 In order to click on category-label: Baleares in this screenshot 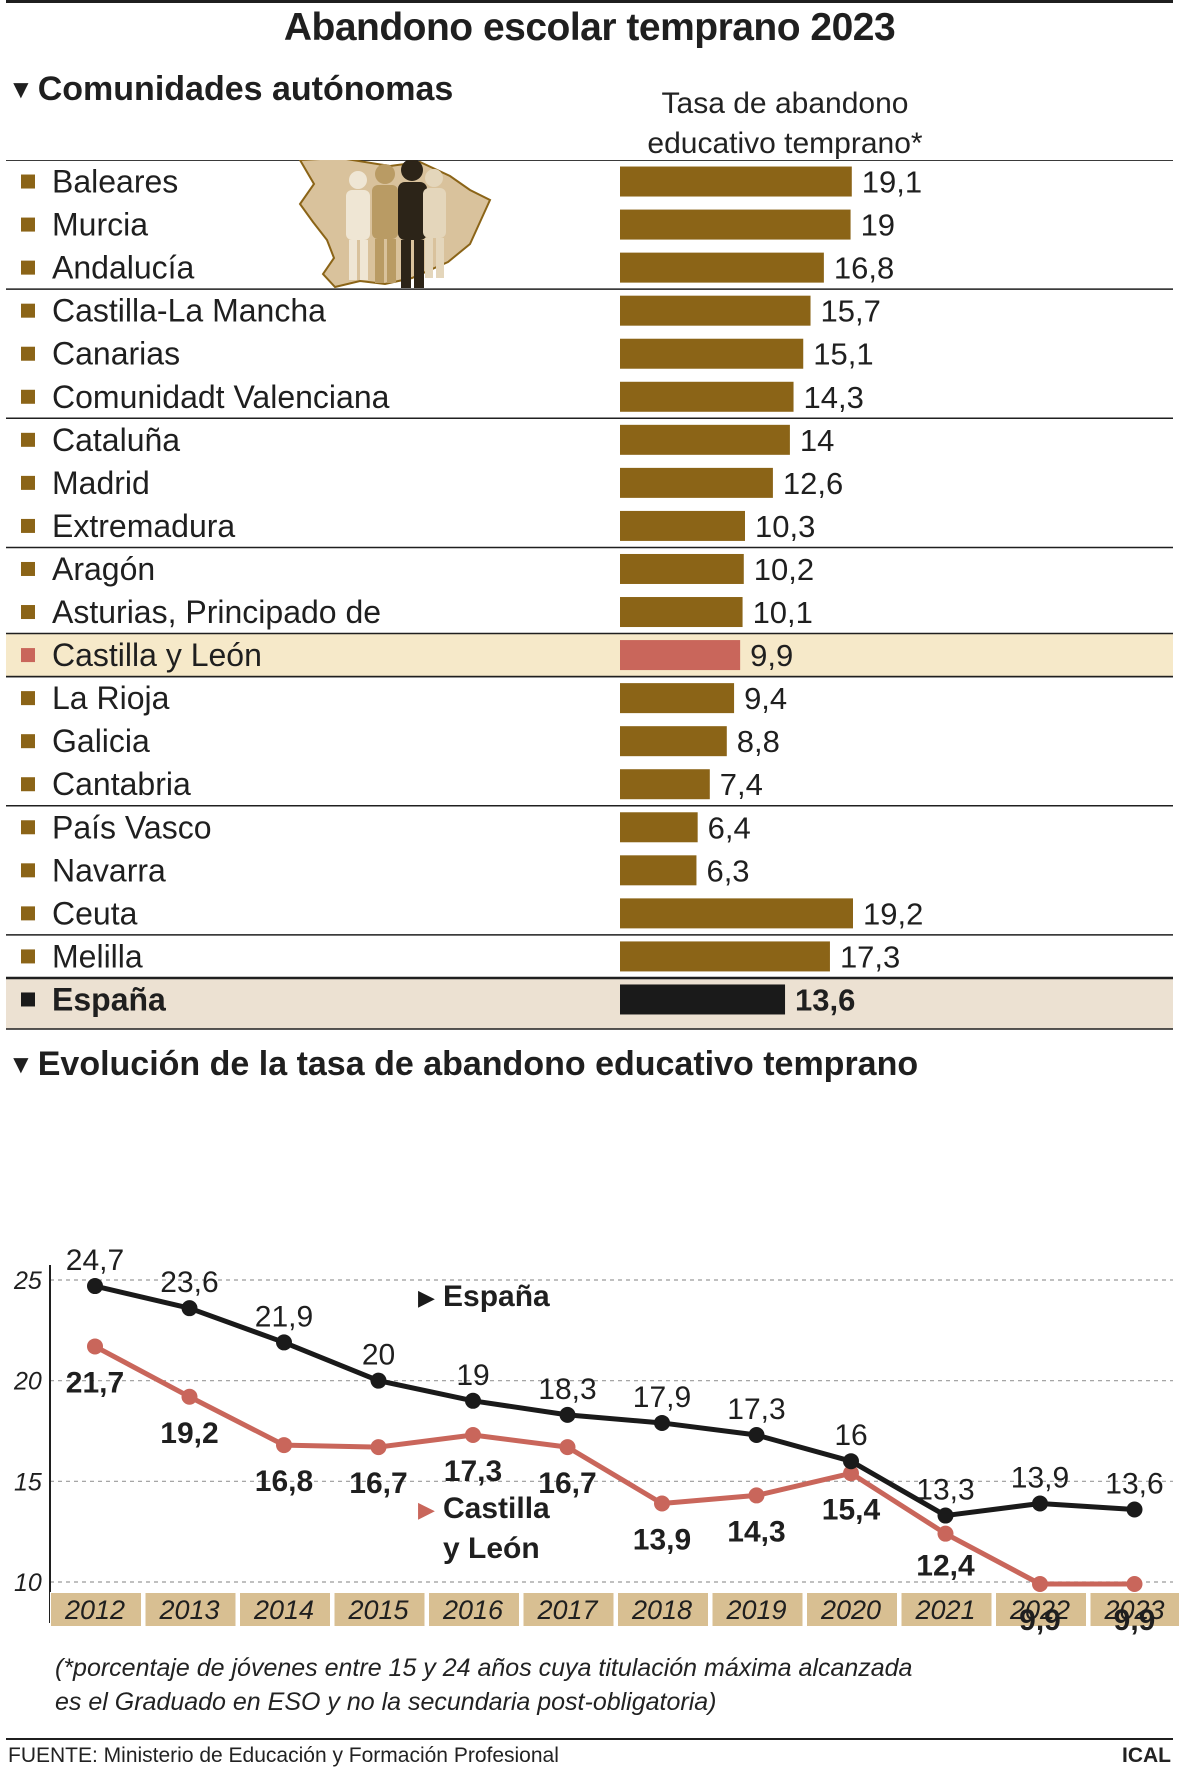, I will do `click(115, 182)`.